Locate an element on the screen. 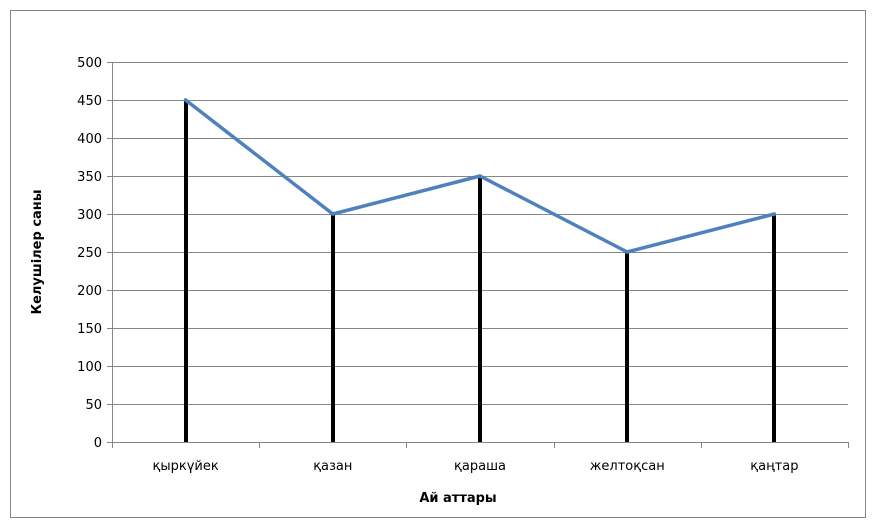 This screenshot has height=528, width=876. x-tick-label: қыркүйек is located at coordinates (185, 466).